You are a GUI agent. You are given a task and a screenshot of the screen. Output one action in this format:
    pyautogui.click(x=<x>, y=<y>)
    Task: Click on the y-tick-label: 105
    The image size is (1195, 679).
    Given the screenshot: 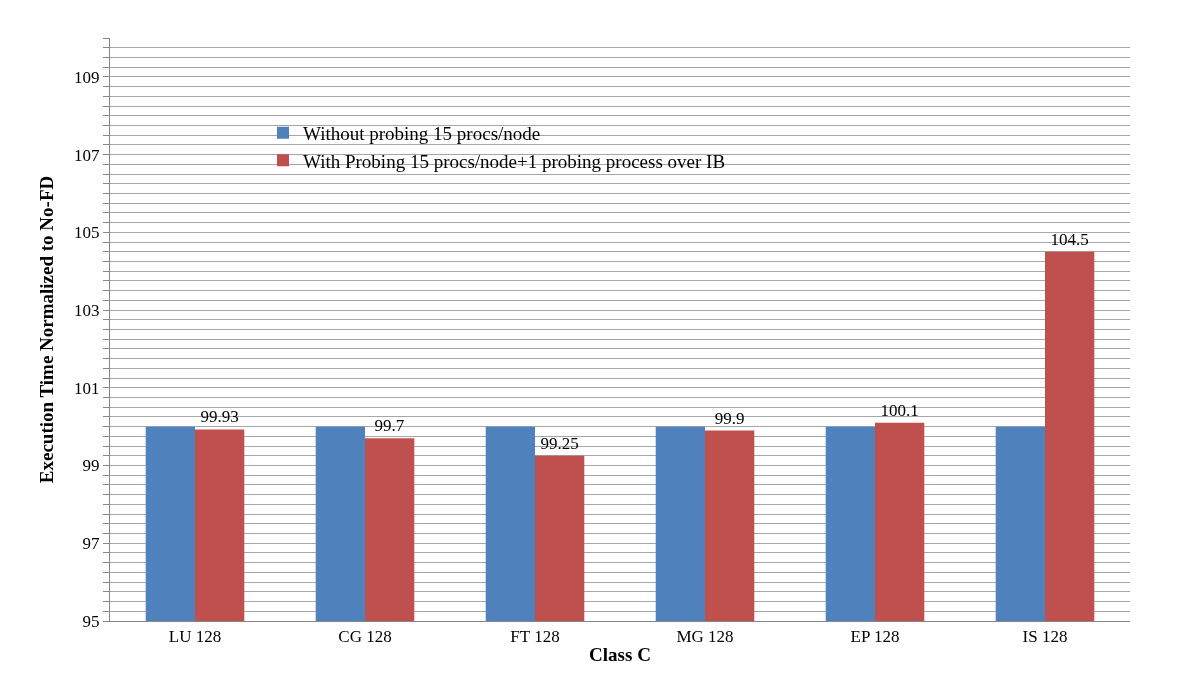 What is the action you would take?
    pyautogui.click(x=87, y=233)
    